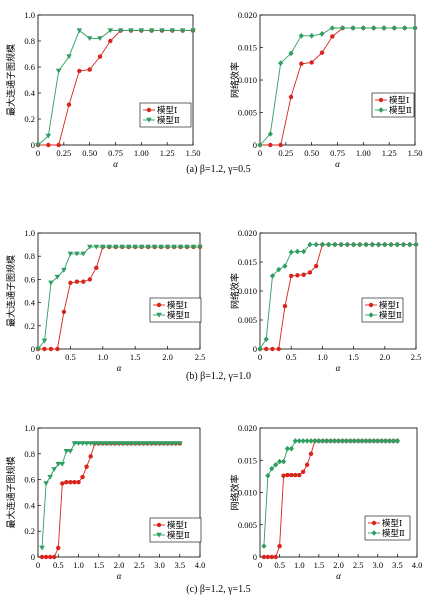 The height and width of the screenshot is (610, 437). What do you see at coordinates (177, 305) in the screenshot?
I see `legend-label-2-0: 模型Ⅰ` at bounding box center [177, 305].